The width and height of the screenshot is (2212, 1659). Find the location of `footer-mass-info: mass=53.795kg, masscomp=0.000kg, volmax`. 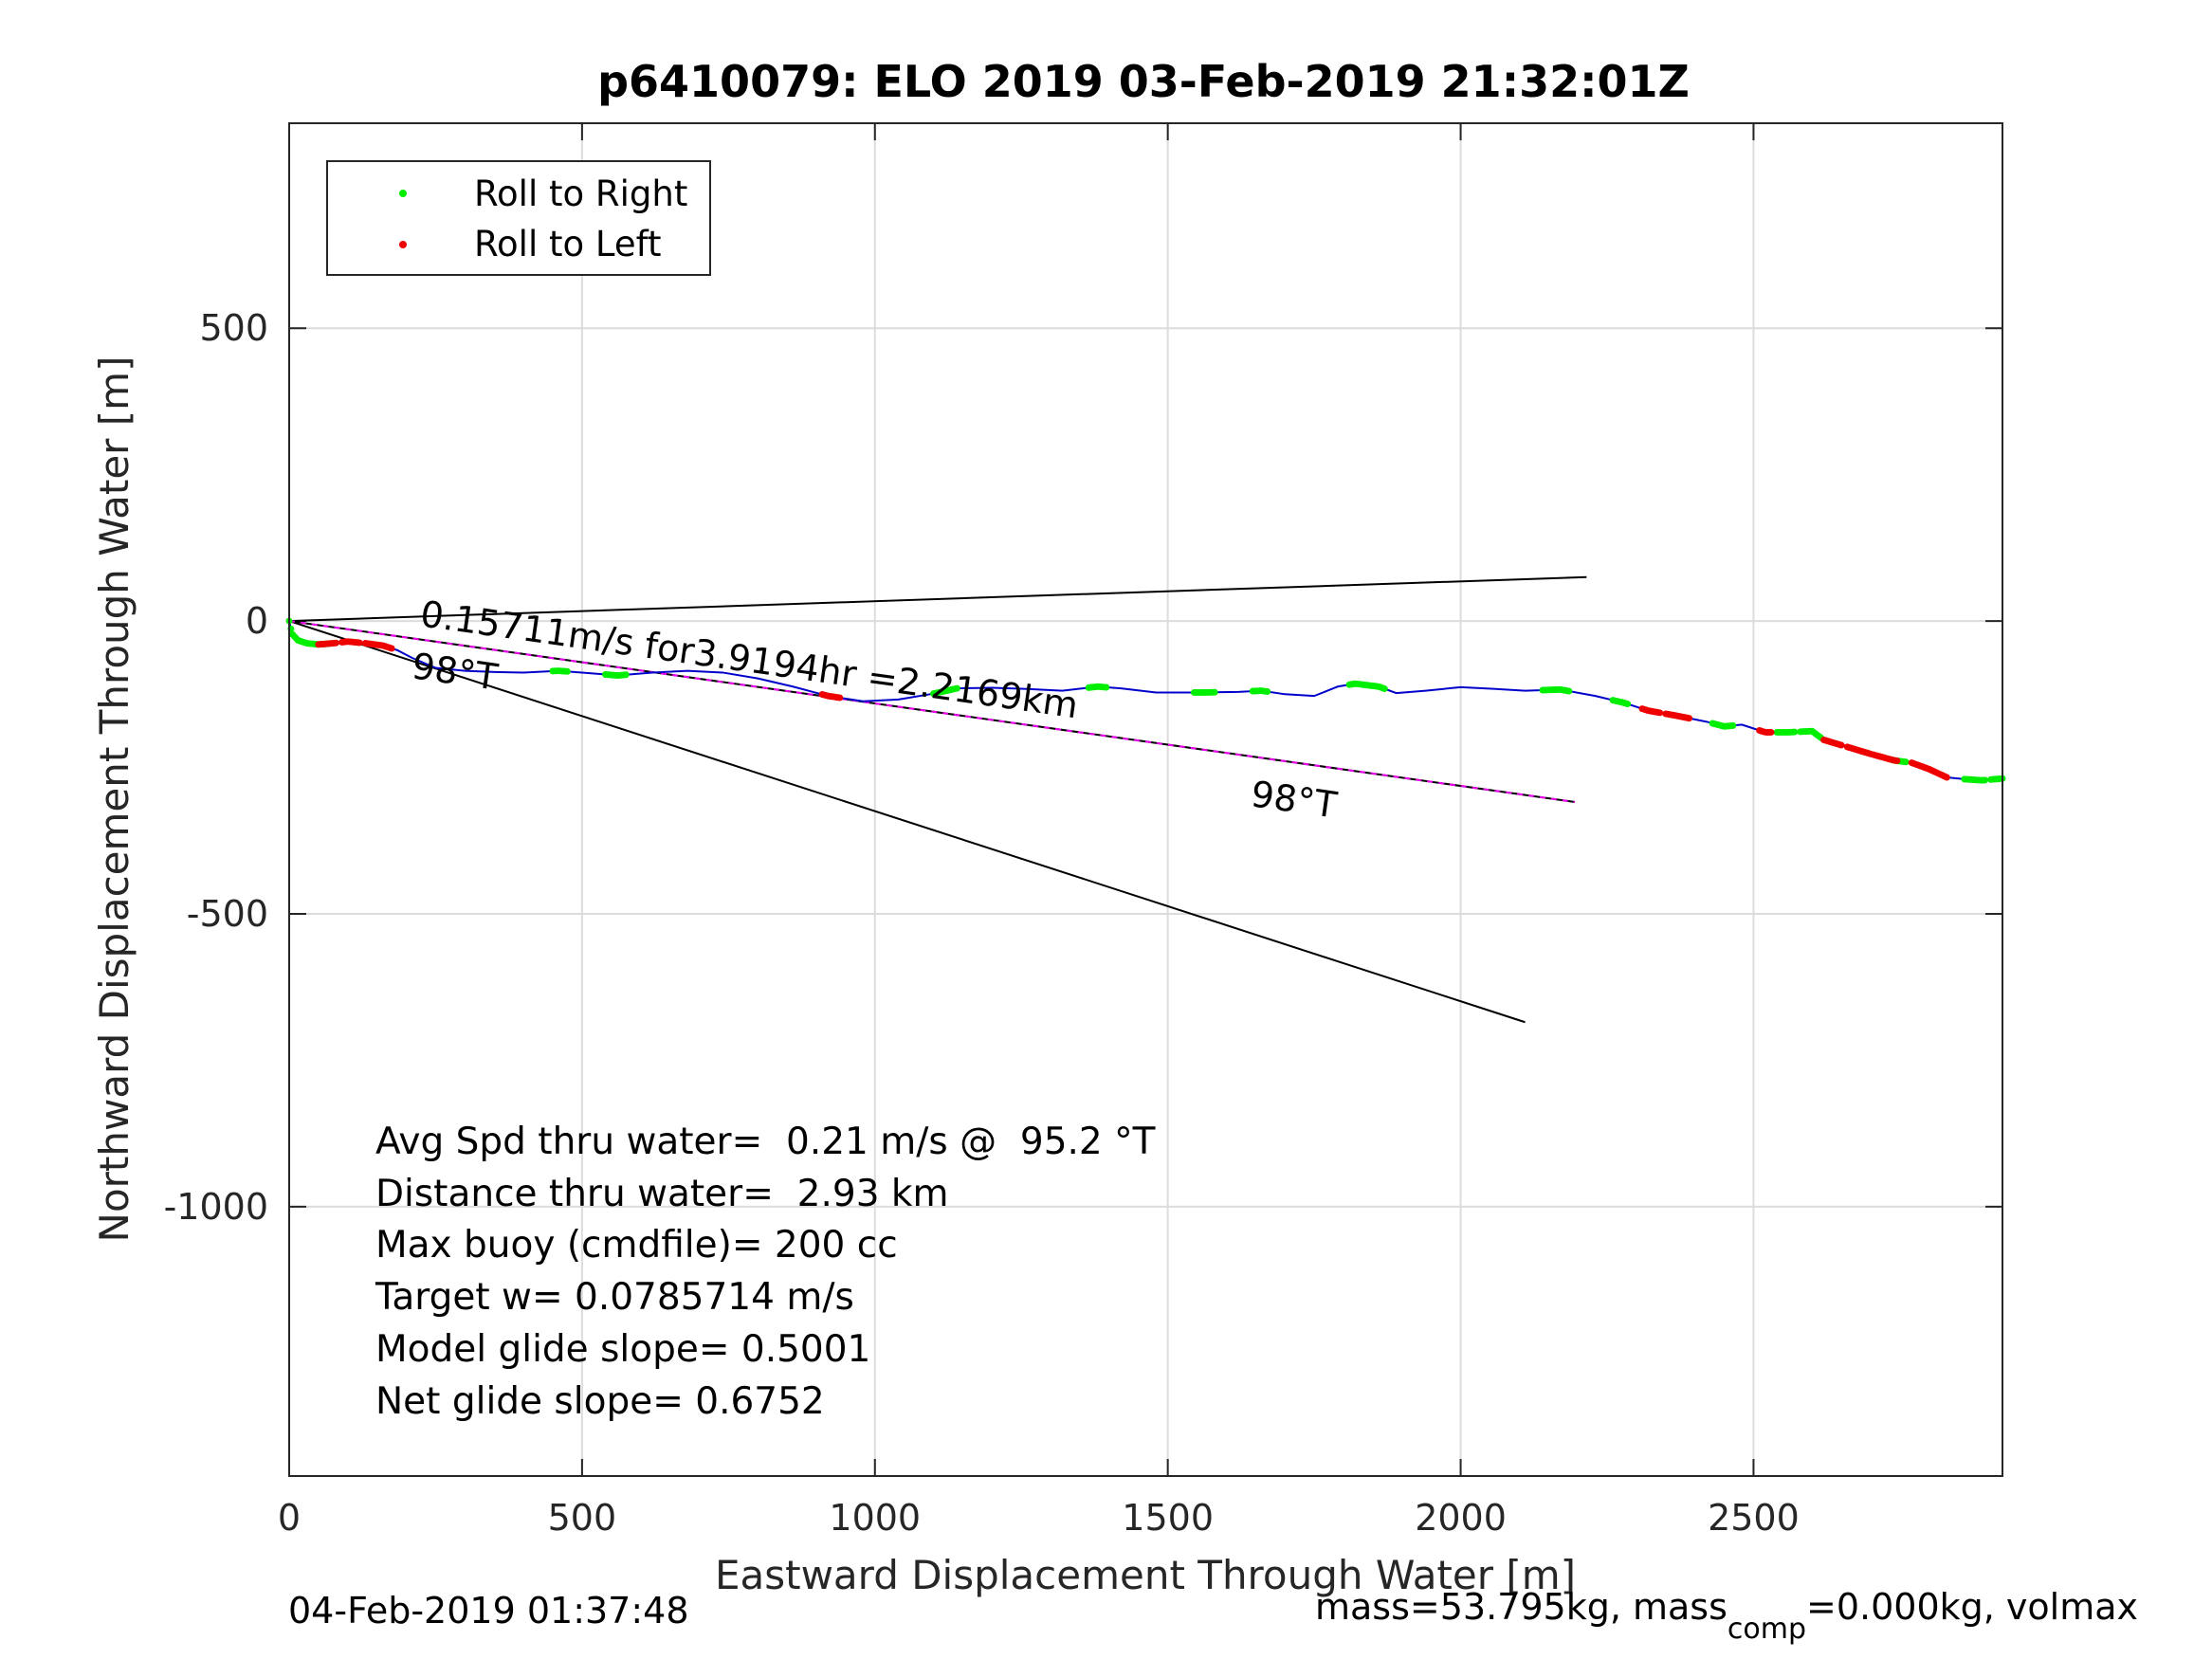

footer-mass-info: mass=53.795kg, masscomp=0.000kg, volmax is located at coordinates (1726, 1616).